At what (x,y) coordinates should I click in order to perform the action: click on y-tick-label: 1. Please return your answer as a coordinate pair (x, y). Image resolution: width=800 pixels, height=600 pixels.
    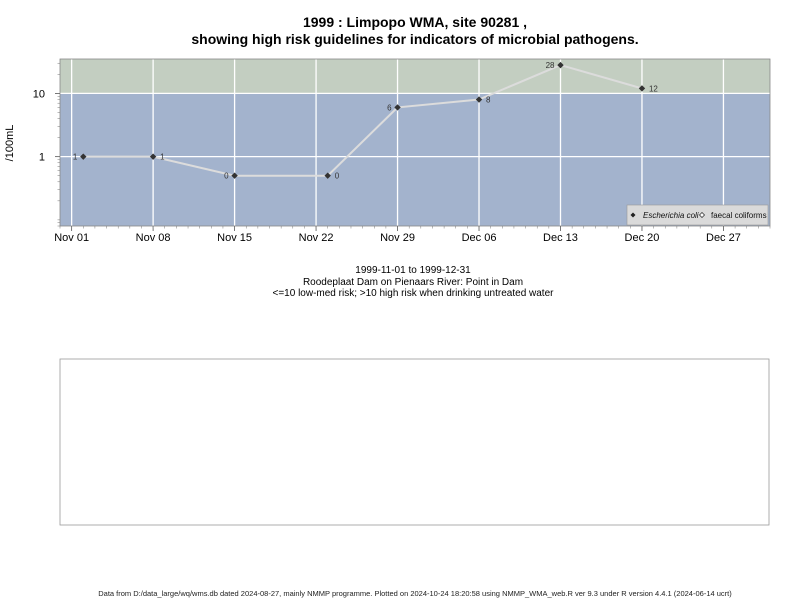
    Looking at the image, I should click on (42, 158).